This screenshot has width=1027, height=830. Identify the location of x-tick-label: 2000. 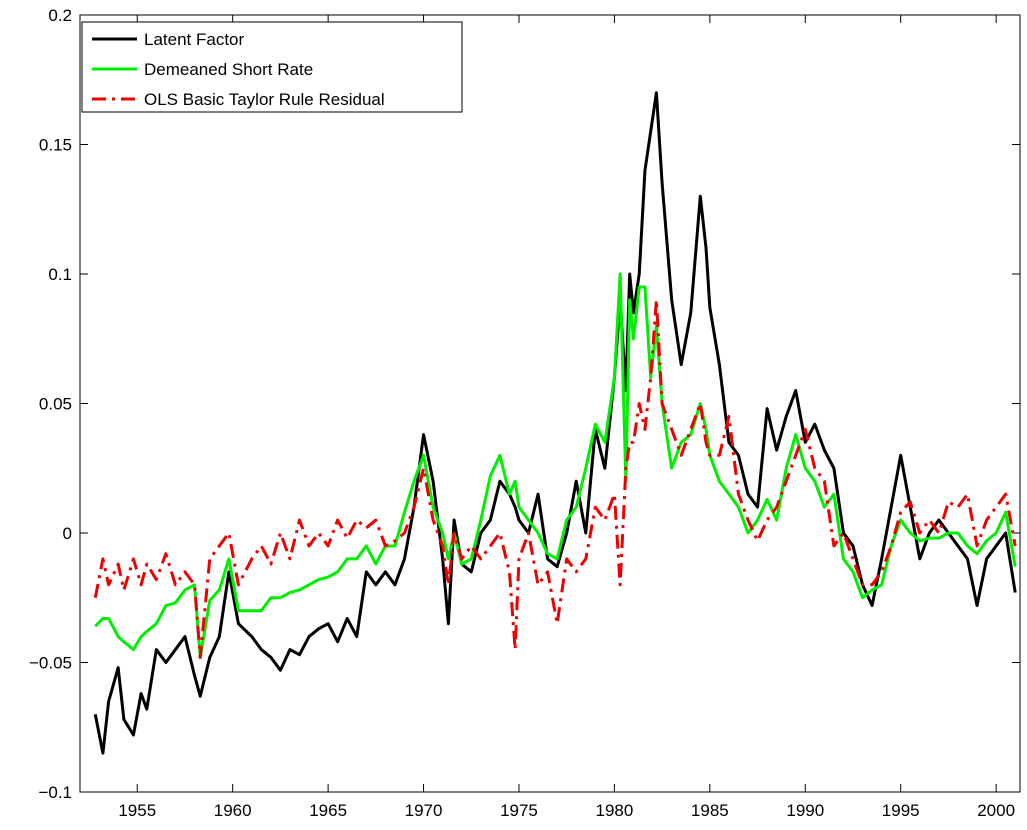
(996, 810).